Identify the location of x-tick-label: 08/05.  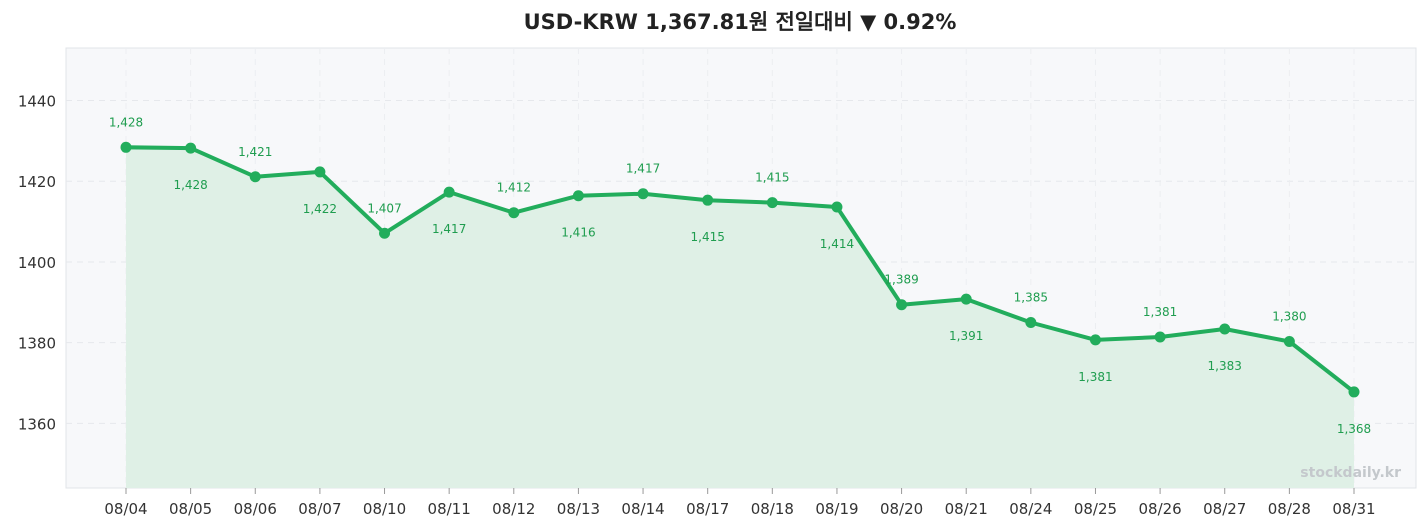
(190, 509).